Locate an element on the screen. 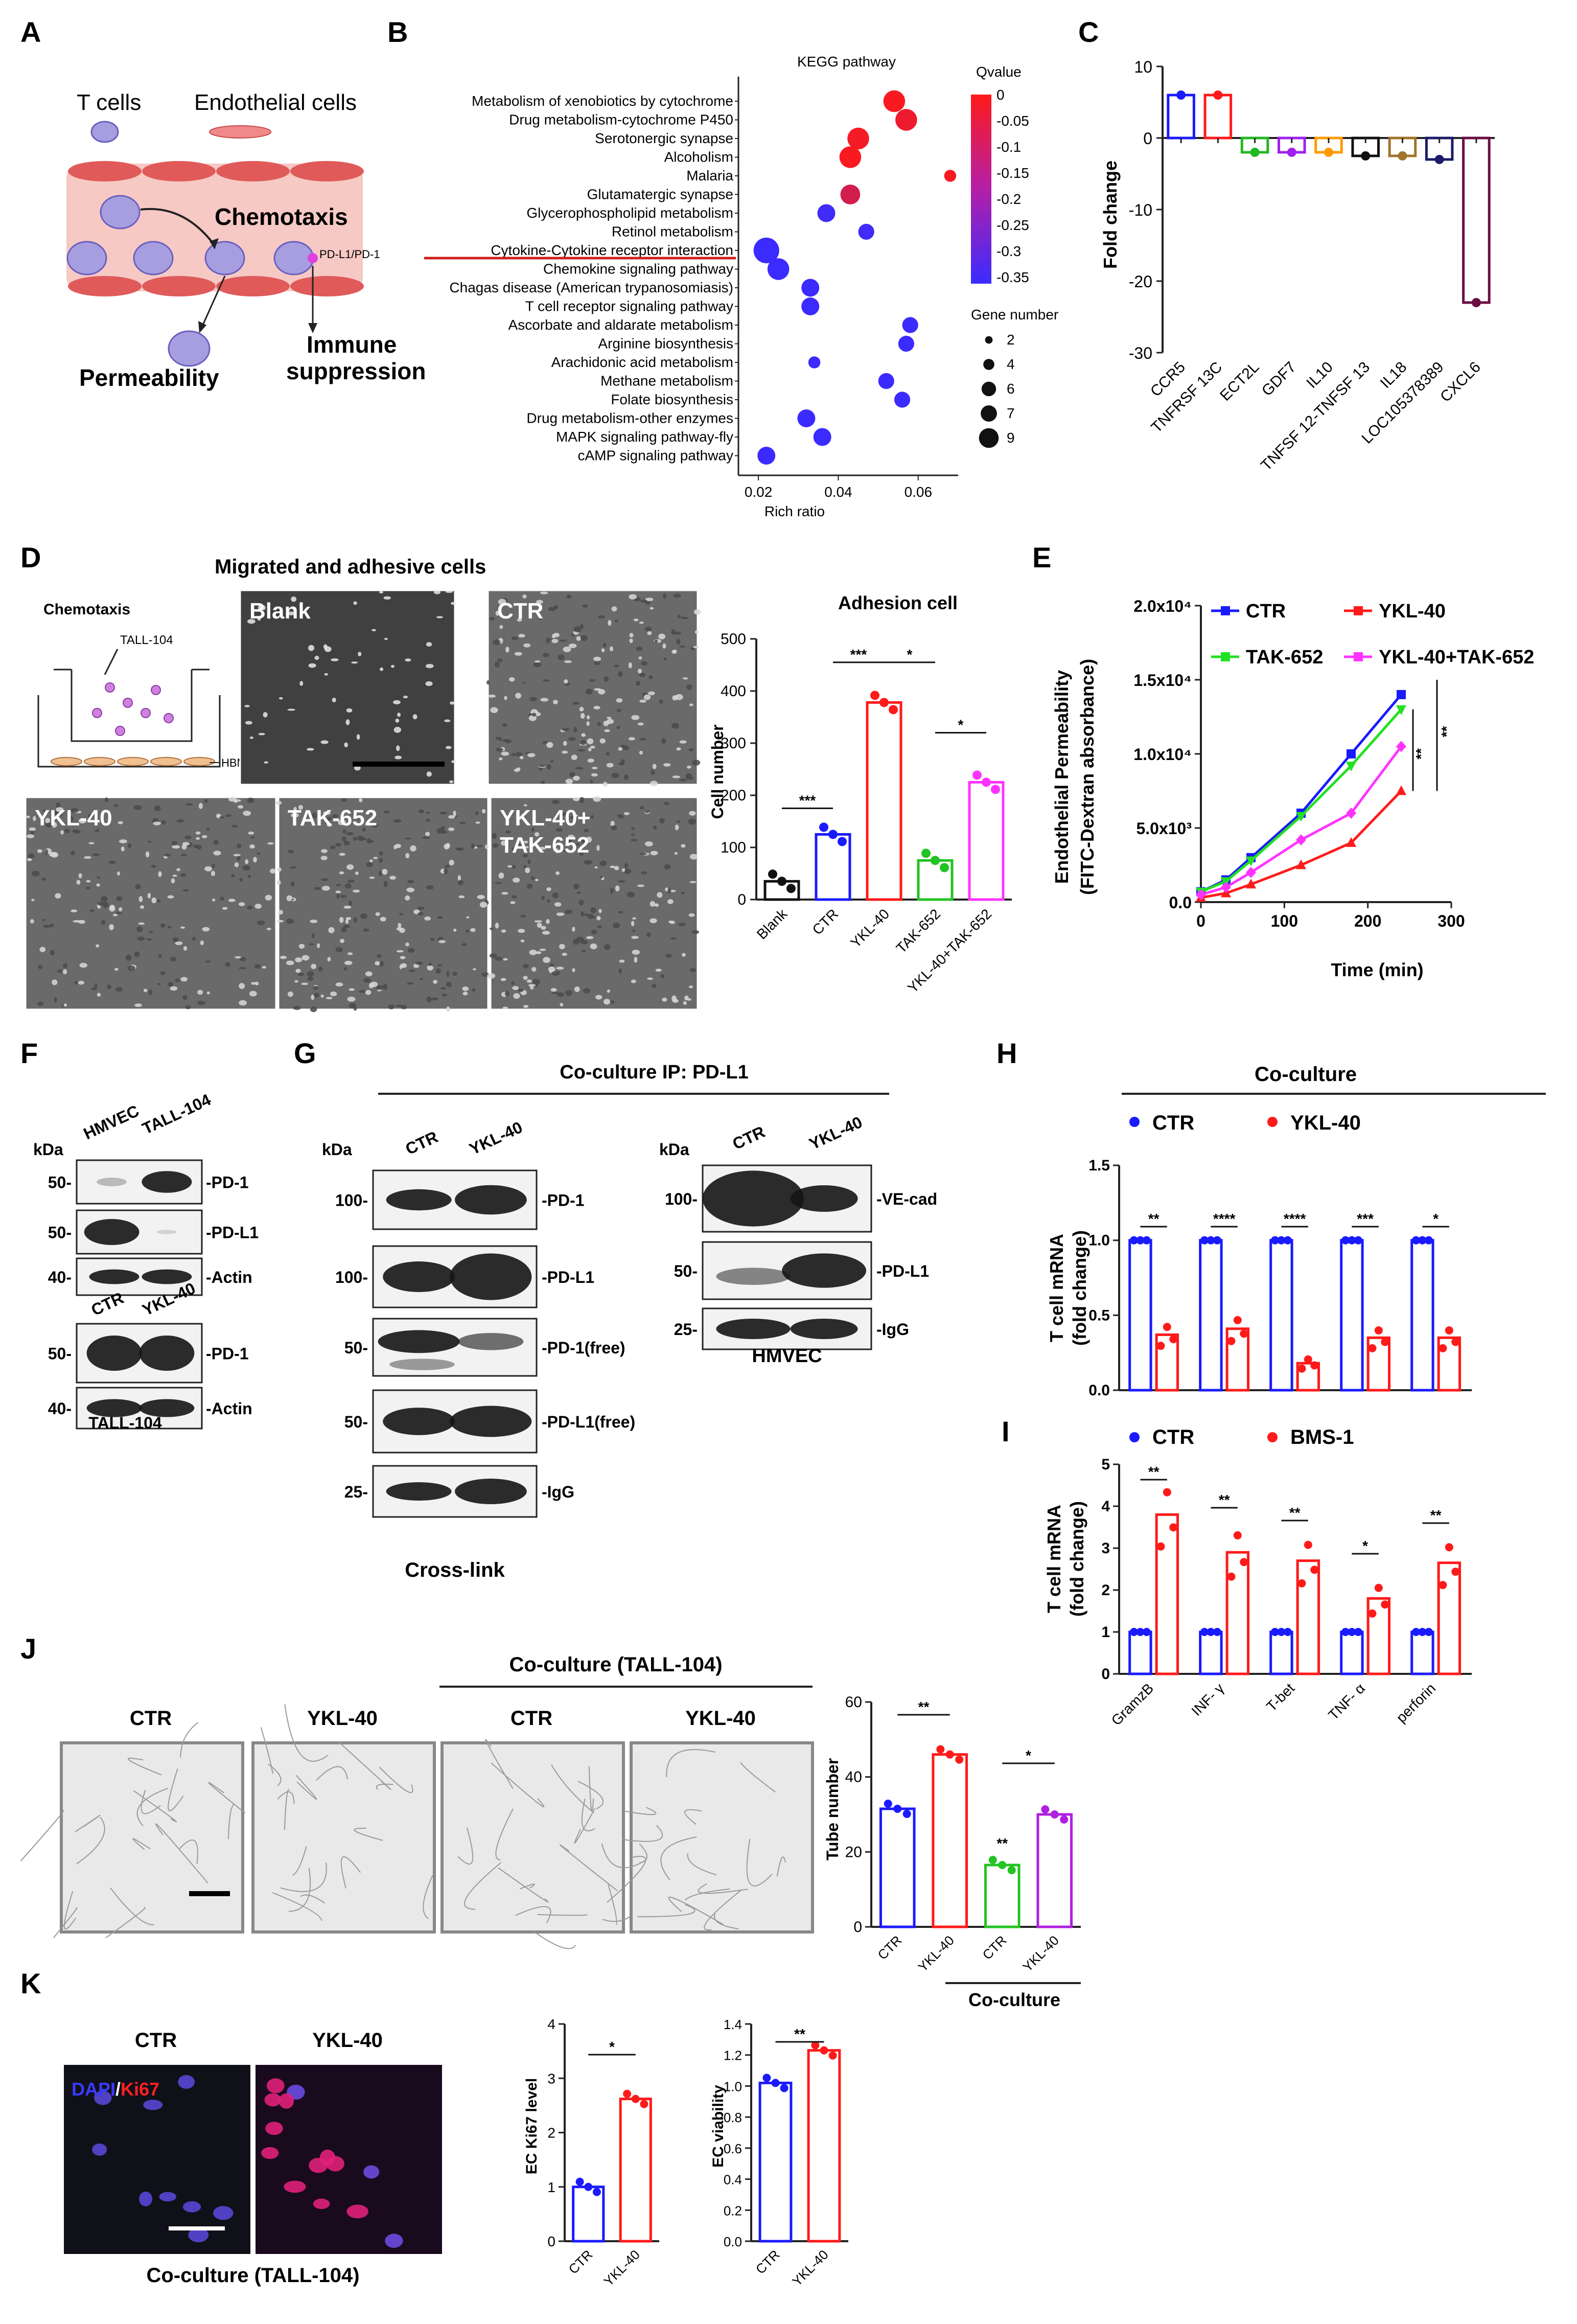  b-dot is located at coordinates (950, 176).